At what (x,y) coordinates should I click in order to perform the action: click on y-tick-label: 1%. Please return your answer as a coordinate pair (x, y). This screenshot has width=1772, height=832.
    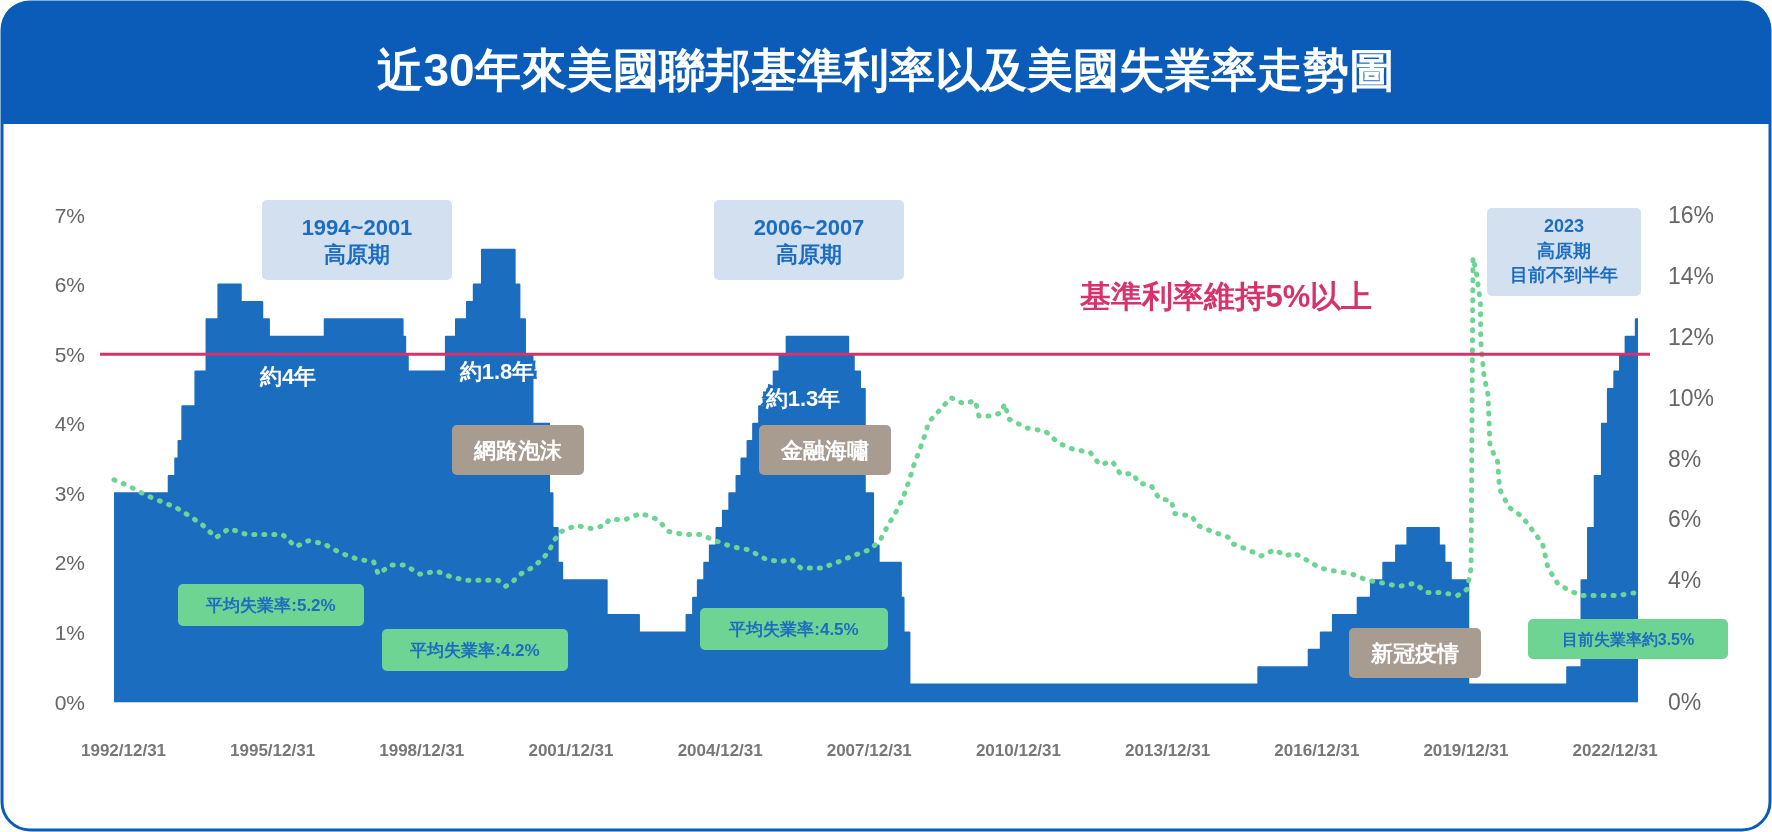
    Looking at the image, I should click on (69, 632).